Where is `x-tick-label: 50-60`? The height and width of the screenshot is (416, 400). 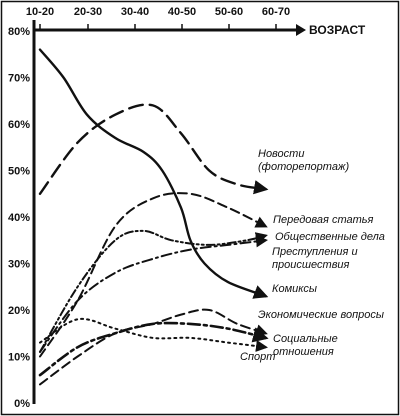 x-tick-label: 50-60 is located at coordinates (229, 12).